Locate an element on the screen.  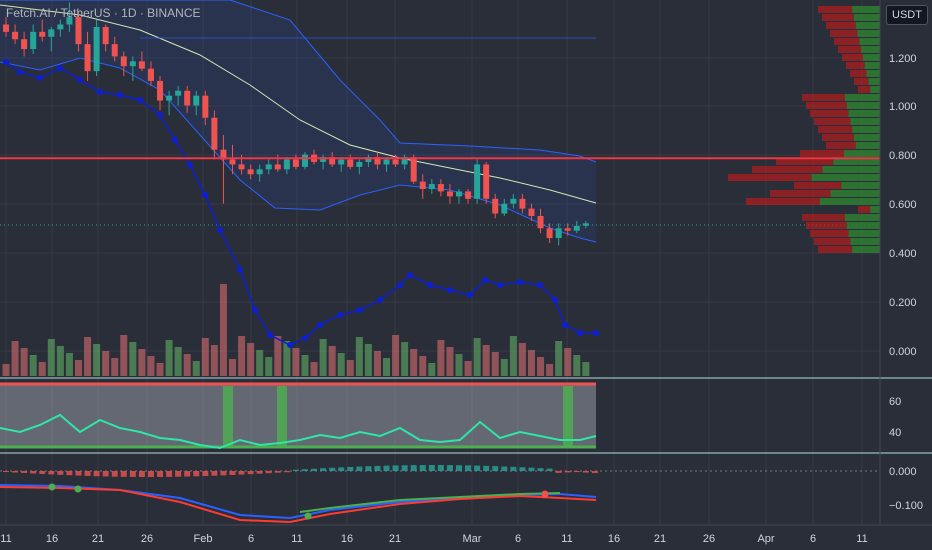
oscillator-signal-bar is located at coordinates (568, 417).